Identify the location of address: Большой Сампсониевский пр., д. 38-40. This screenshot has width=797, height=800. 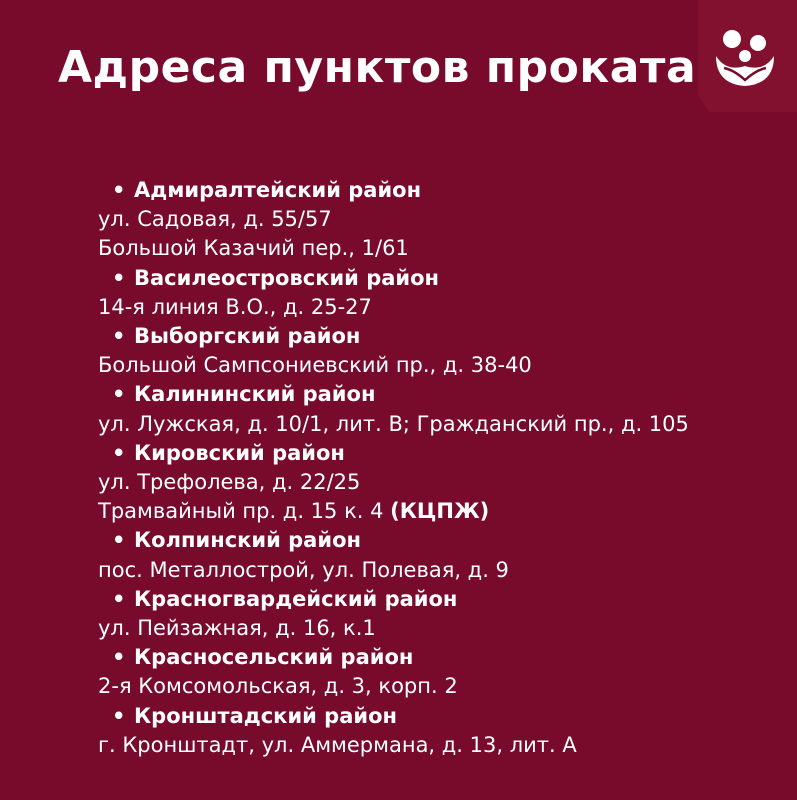
(393, 365).